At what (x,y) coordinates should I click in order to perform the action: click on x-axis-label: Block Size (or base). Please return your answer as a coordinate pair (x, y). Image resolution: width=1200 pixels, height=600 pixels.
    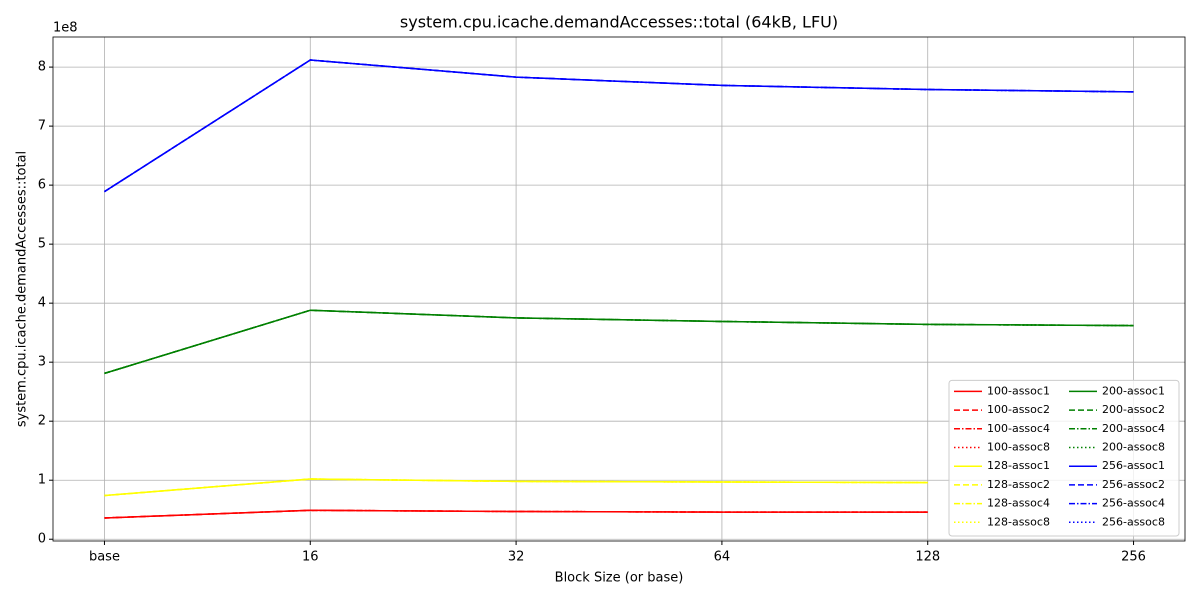
    Looking at the image, I should click on (619, 578).